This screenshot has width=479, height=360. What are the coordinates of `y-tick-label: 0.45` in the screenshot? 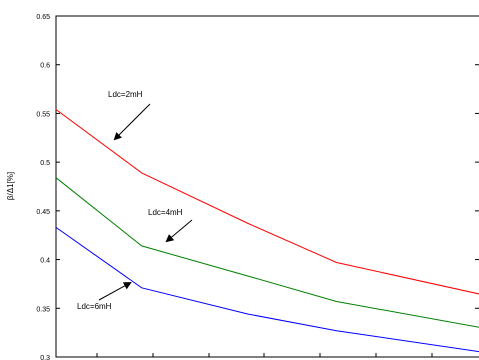 It's located at (43, 212).